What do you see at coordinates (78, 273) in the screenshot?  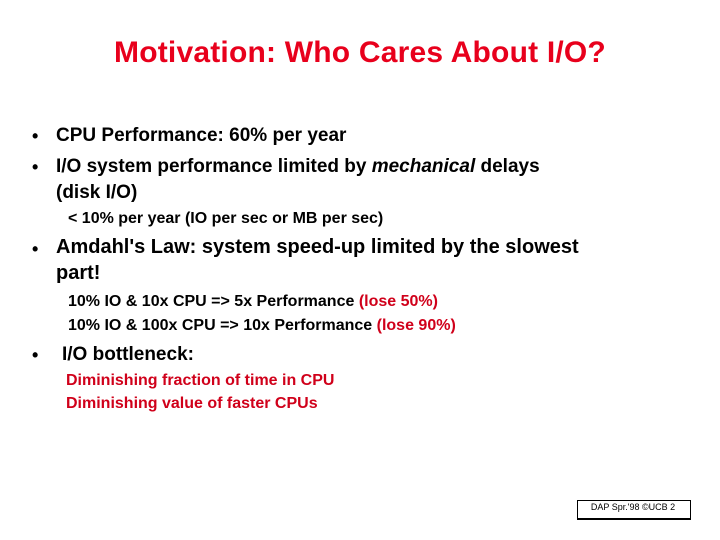 I see `bullet-amdahl-cont: part!` at bounding box center [78, 273].